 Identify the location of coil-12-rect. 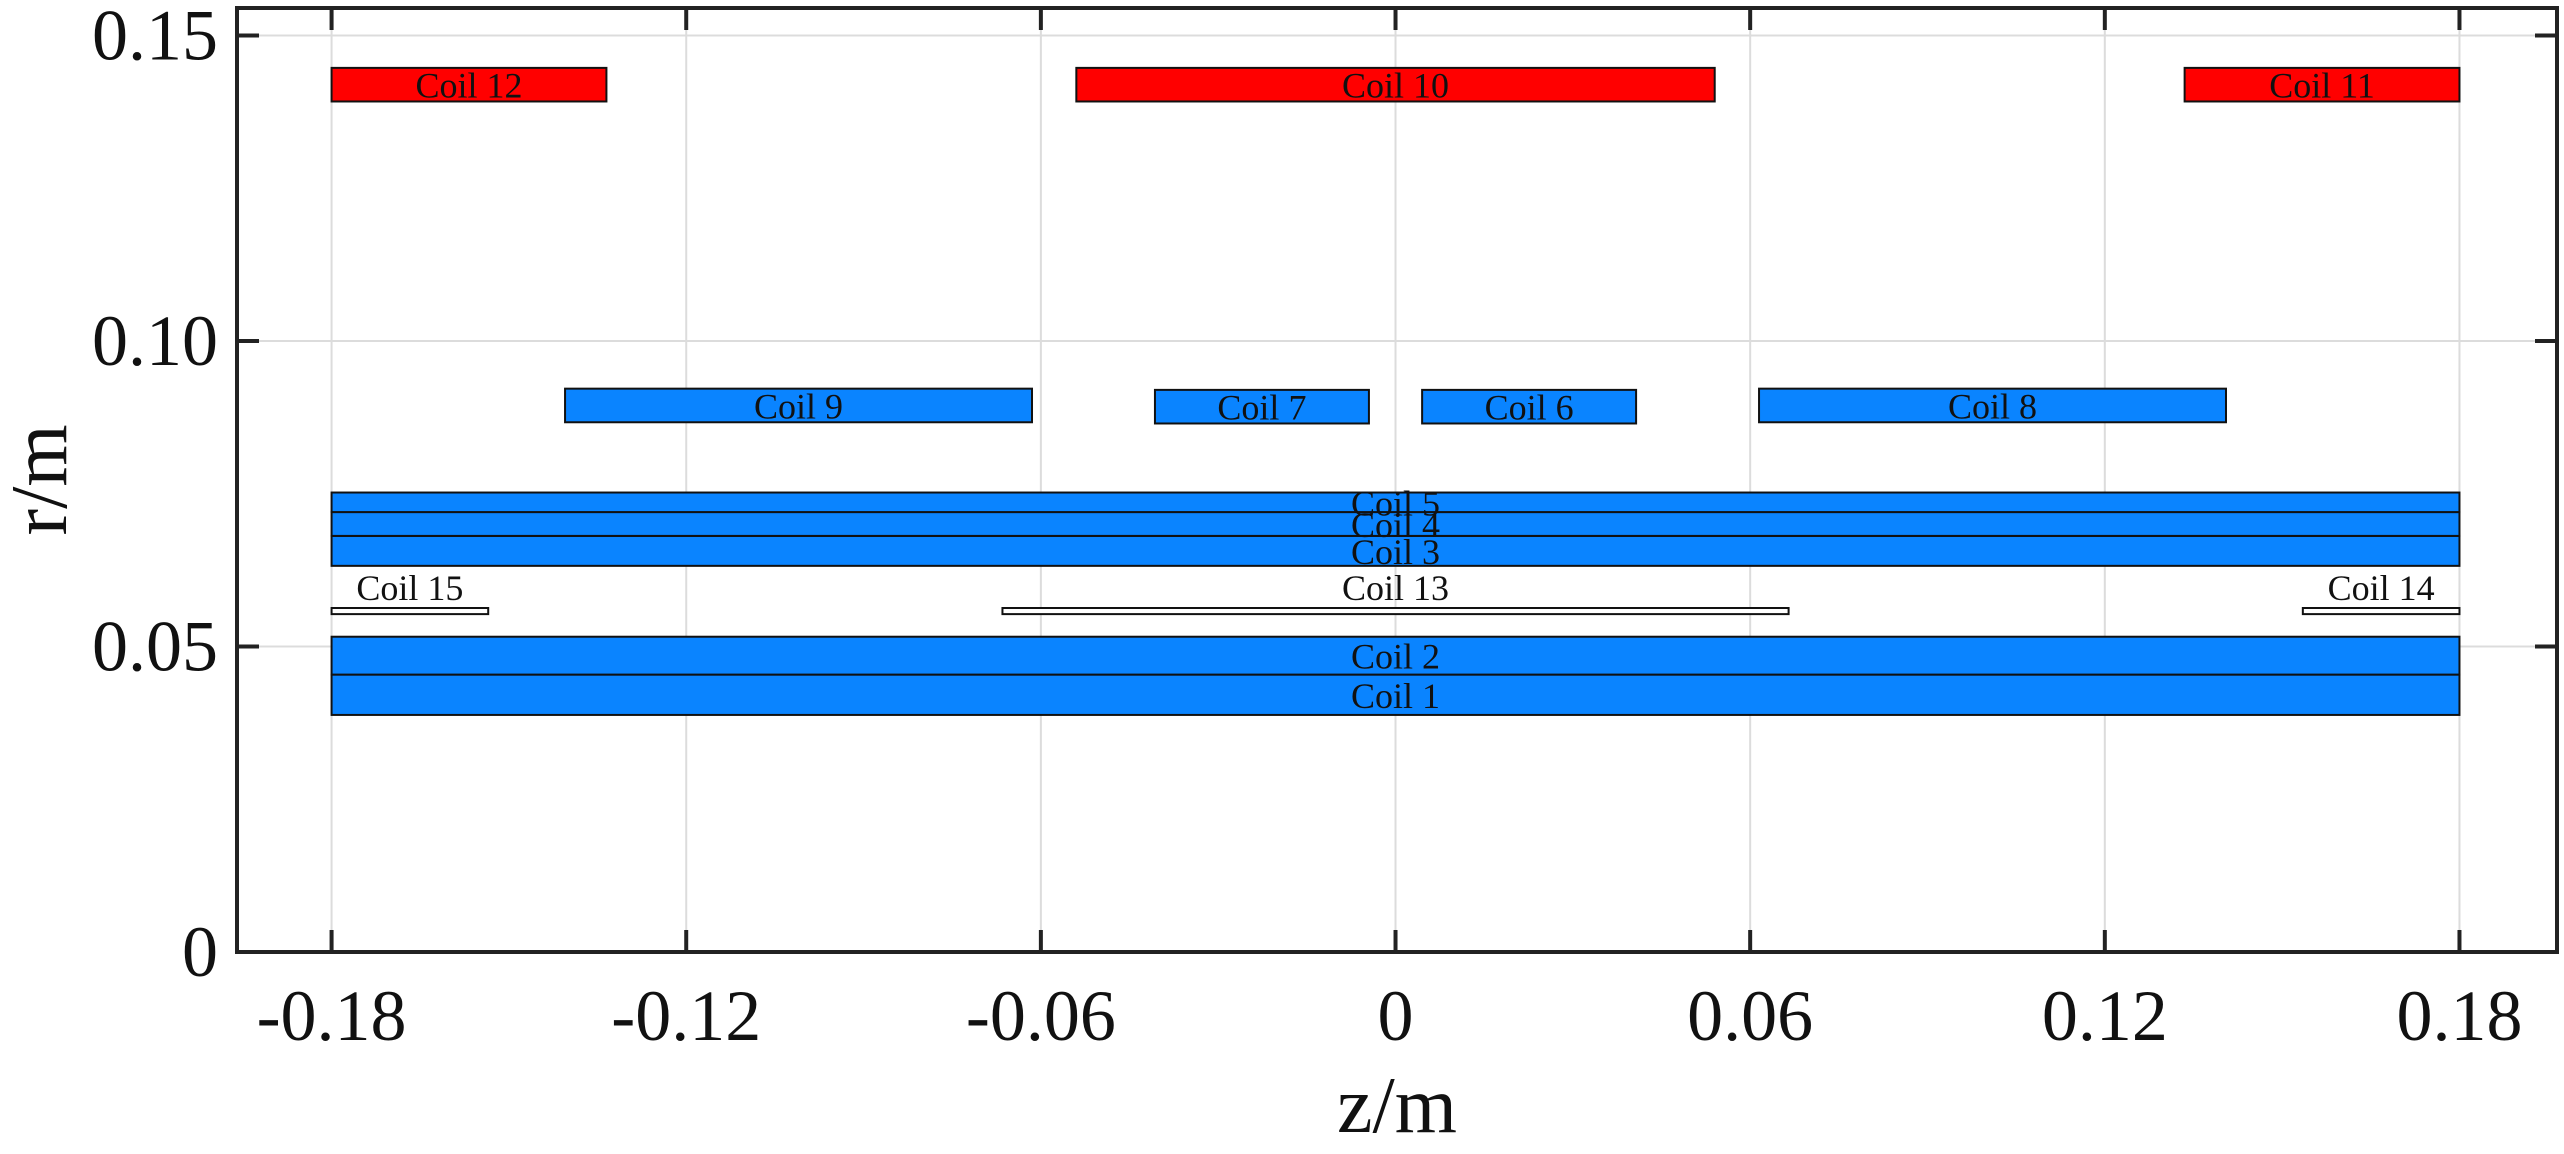
(469, 84).